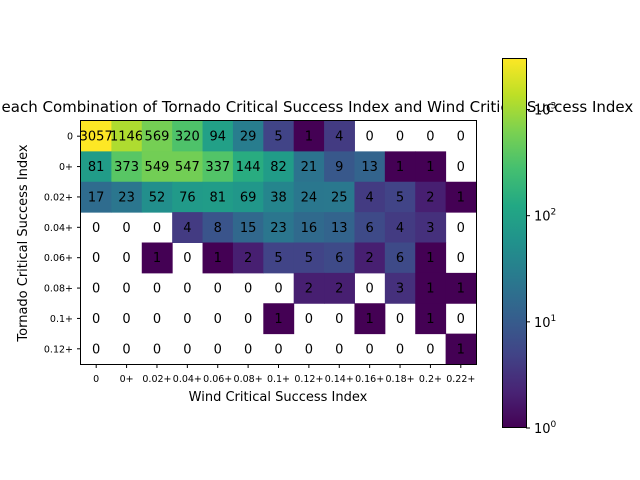  What do you see at coordinates (514, 243) in the screenshot?
I see `colorbar-gradient` at bounding box center [514, 243].